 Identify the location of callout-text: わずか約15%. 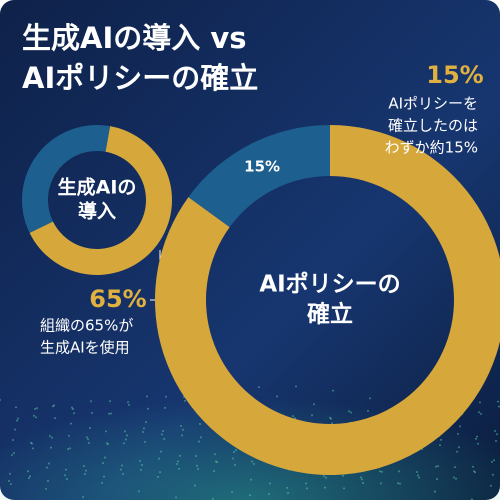
(431, 148).